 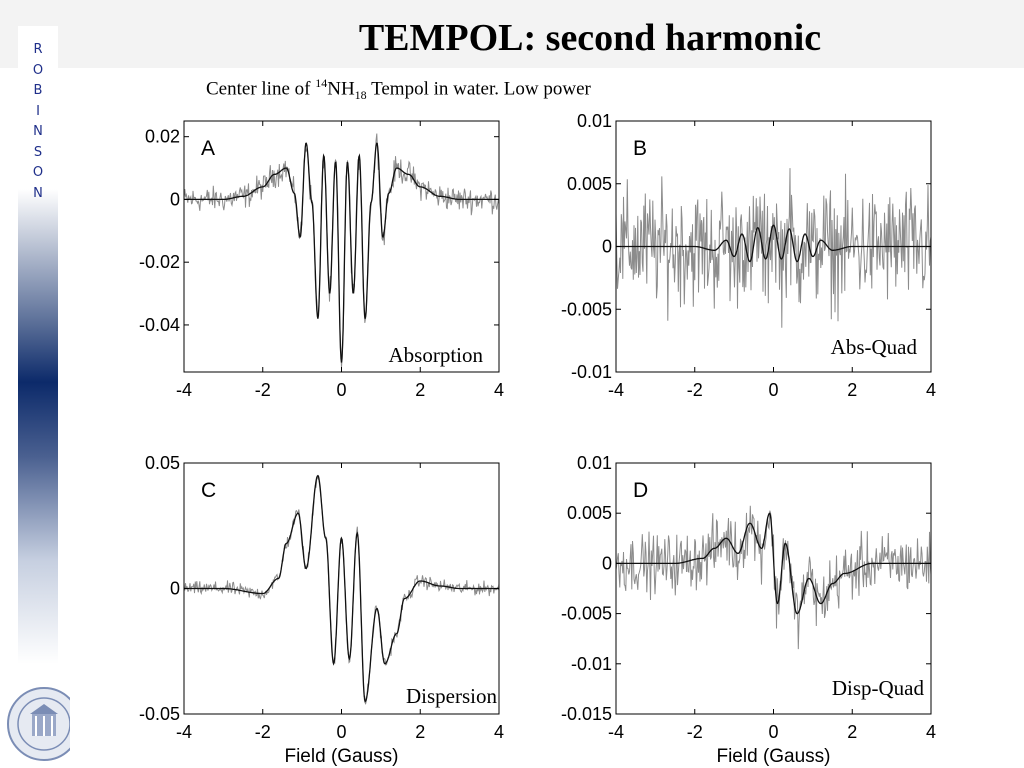 What do you see at coordinates (159, 262) in the screenshot?
I see `y-tick-label: -0.02` at bounding box center [159, 262].